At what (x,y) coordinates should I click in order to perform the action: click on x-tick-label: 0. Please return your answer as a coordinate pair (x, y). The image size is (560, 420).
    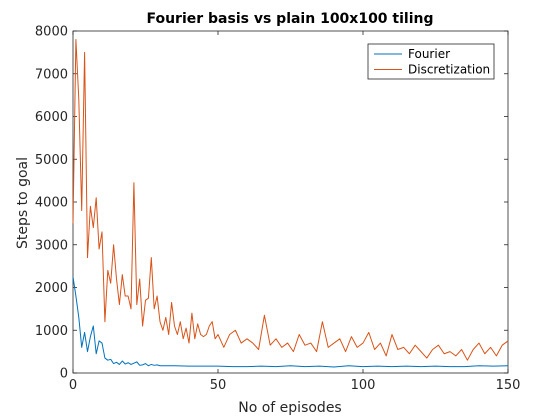
    Looking at the image, I should click on (73, 385).